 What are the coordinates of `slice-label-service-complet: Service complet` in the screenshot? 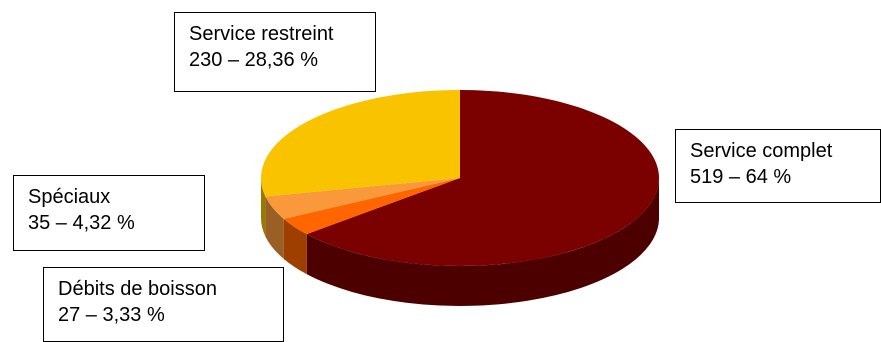 It's located at (761, 151).